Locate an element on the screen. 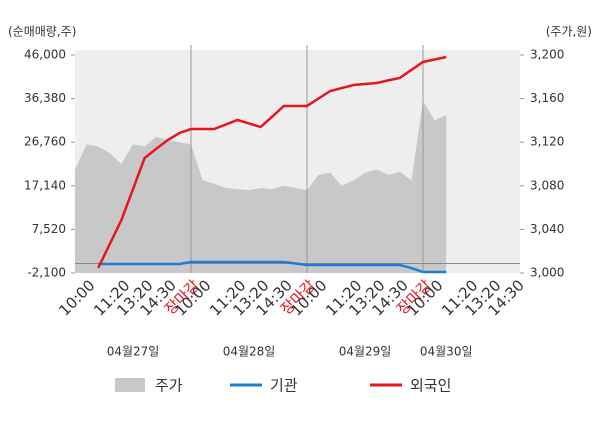  day-label: 04월27일 is located at coordinates (133, 352).